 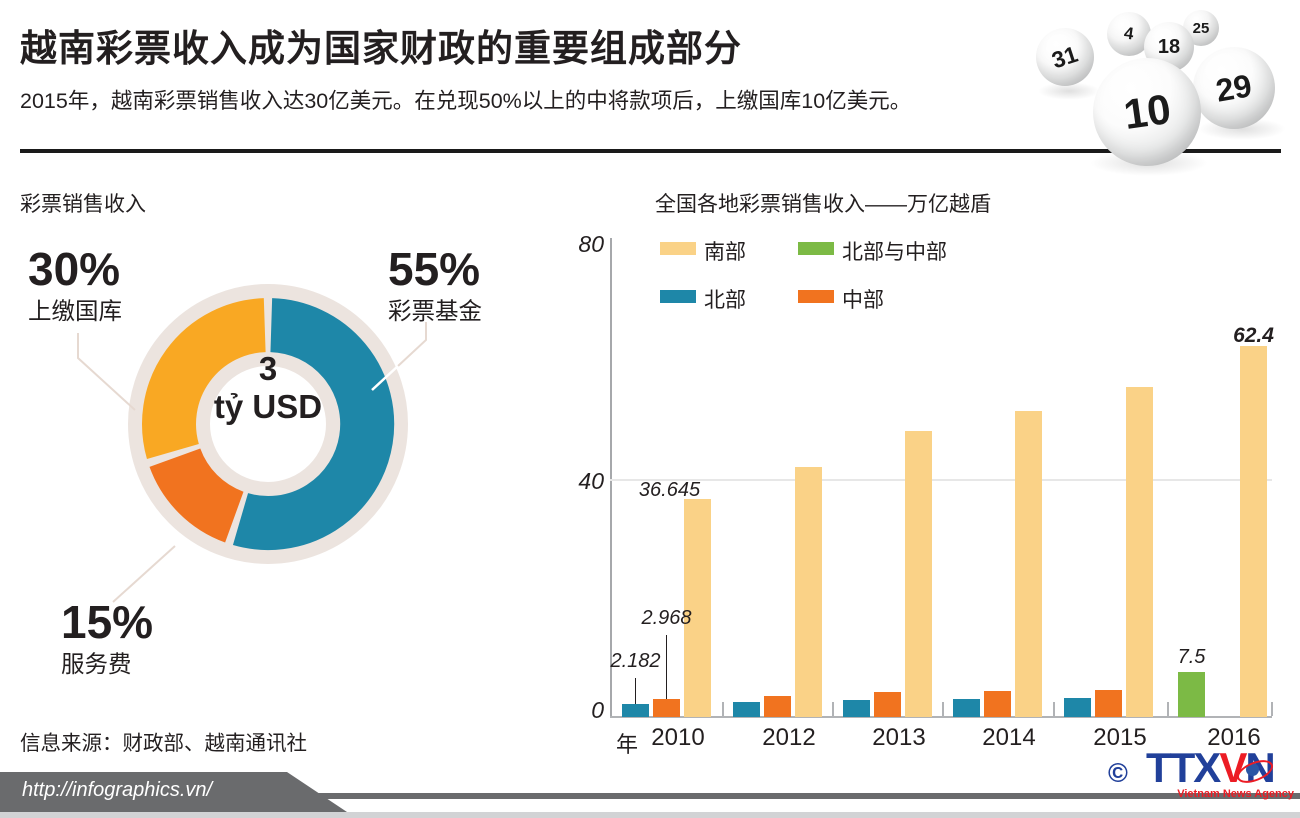 What do you see at coordinates (1253, 335) in the screenshot?
I see `value-label-south-2016: 62.4` at bounding box center [1253, 335].